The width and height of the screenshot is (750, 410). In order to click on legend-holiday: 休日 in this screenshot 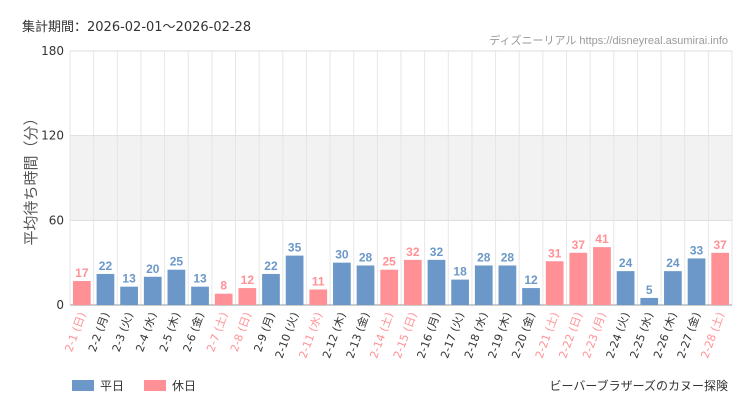, I will do `click(170, 385)`.